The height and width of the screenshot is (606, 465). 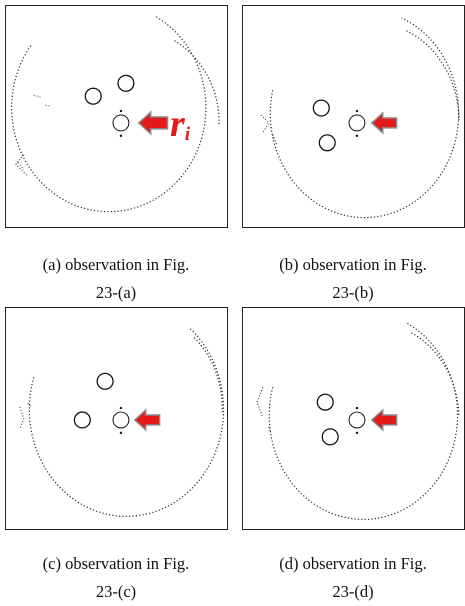 What do you see at coordinates (116, 279) in the screenshot?
I see `caption-a: (a) observation in Fig. 23-(a)` at bounding box center [116, 279].